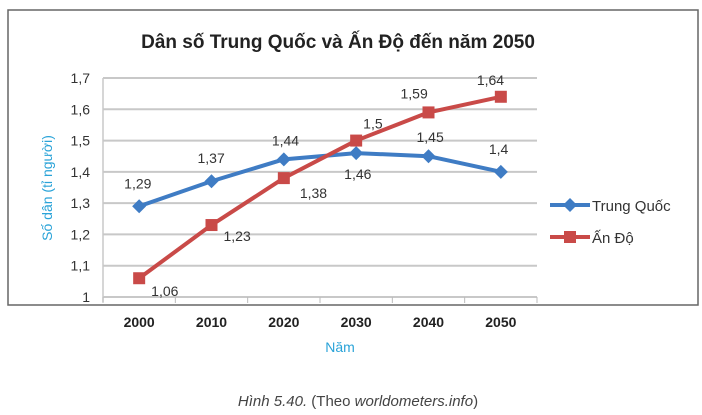  I want to click on data-label: 1,38, so click(313, 193).